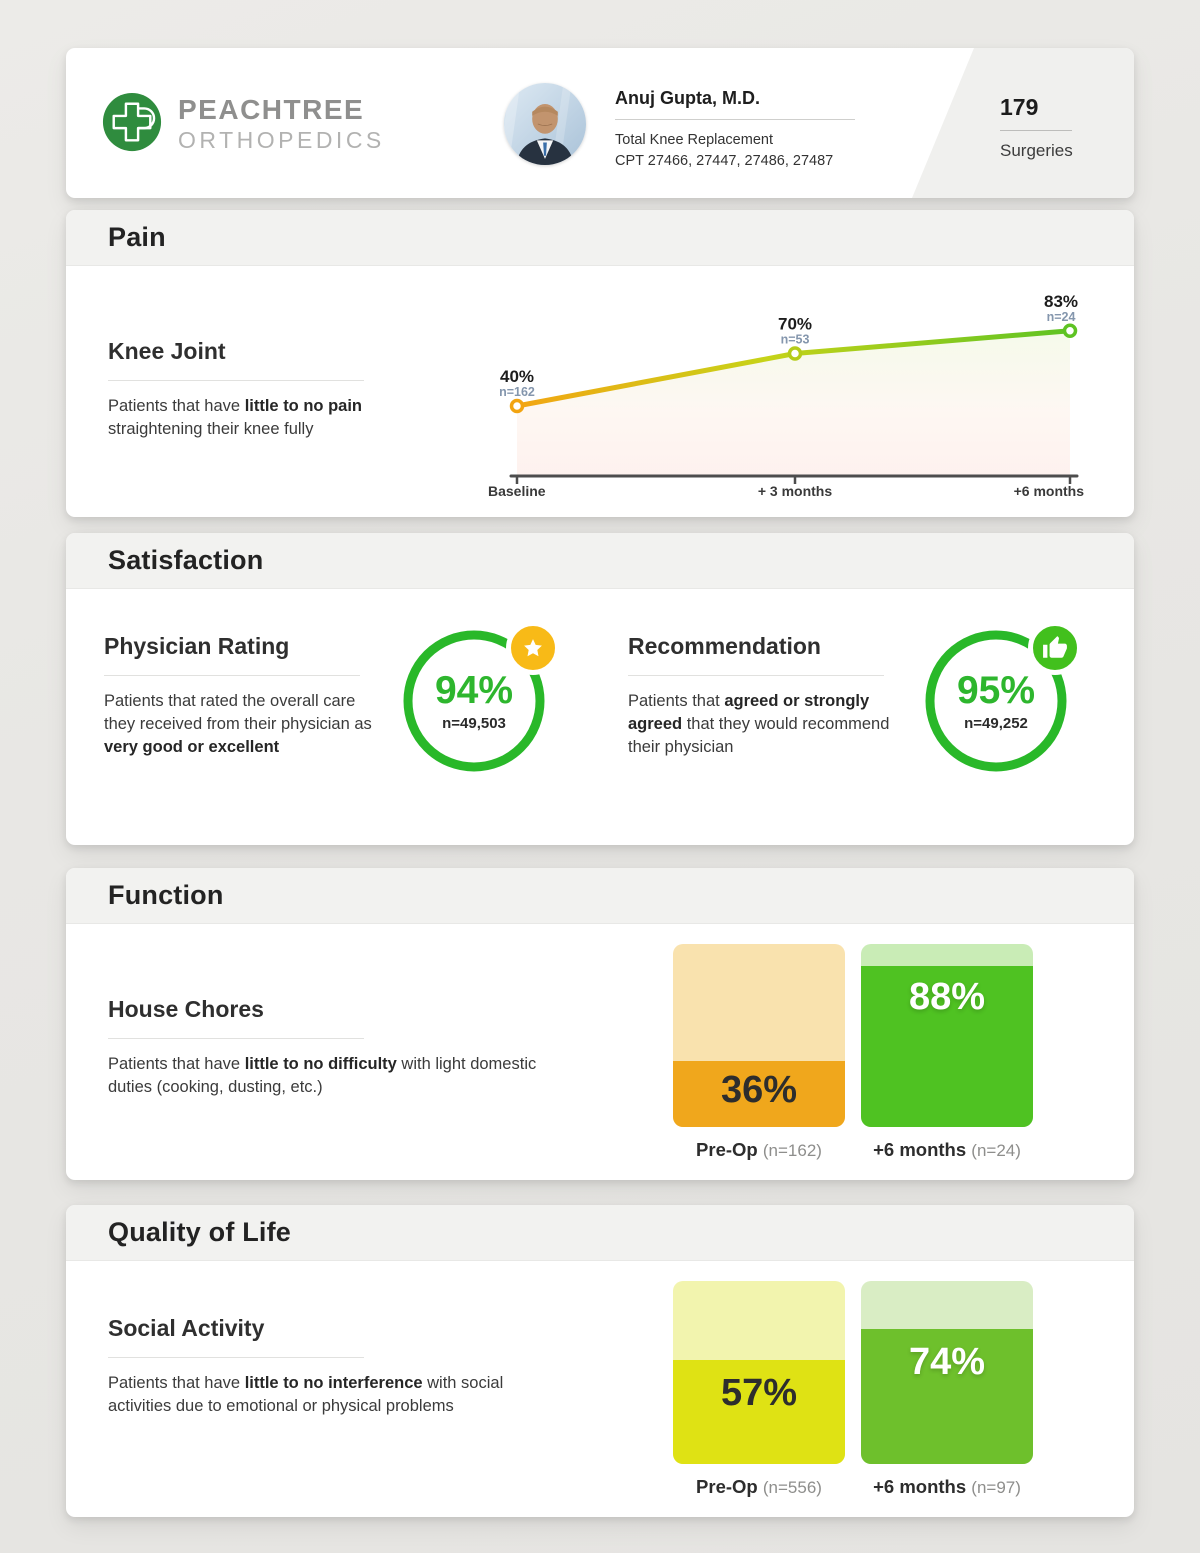  I want to click on satisfaction-section-header: Satisfaction, so click(600, 561).